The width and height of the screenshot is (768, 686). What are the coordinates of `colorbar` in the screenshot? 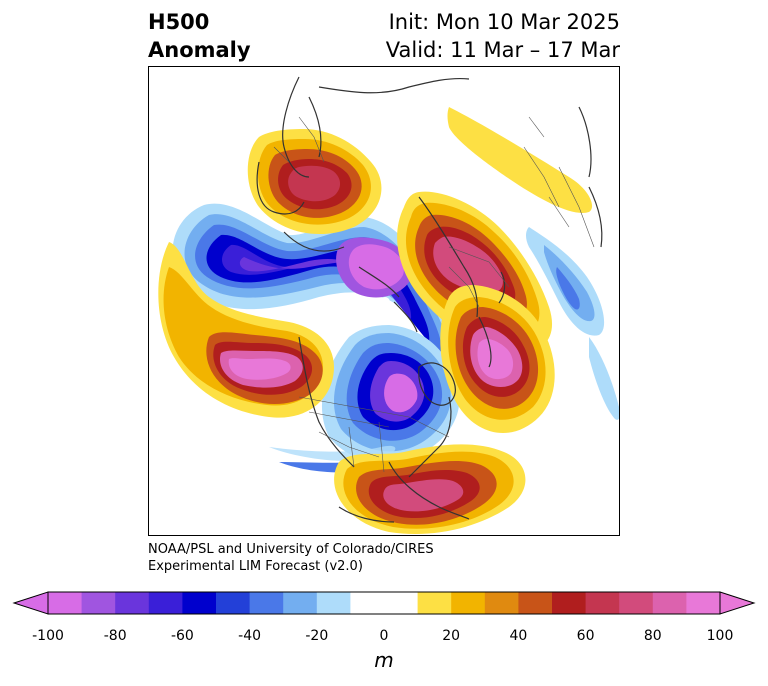 It's located at (384, 603).